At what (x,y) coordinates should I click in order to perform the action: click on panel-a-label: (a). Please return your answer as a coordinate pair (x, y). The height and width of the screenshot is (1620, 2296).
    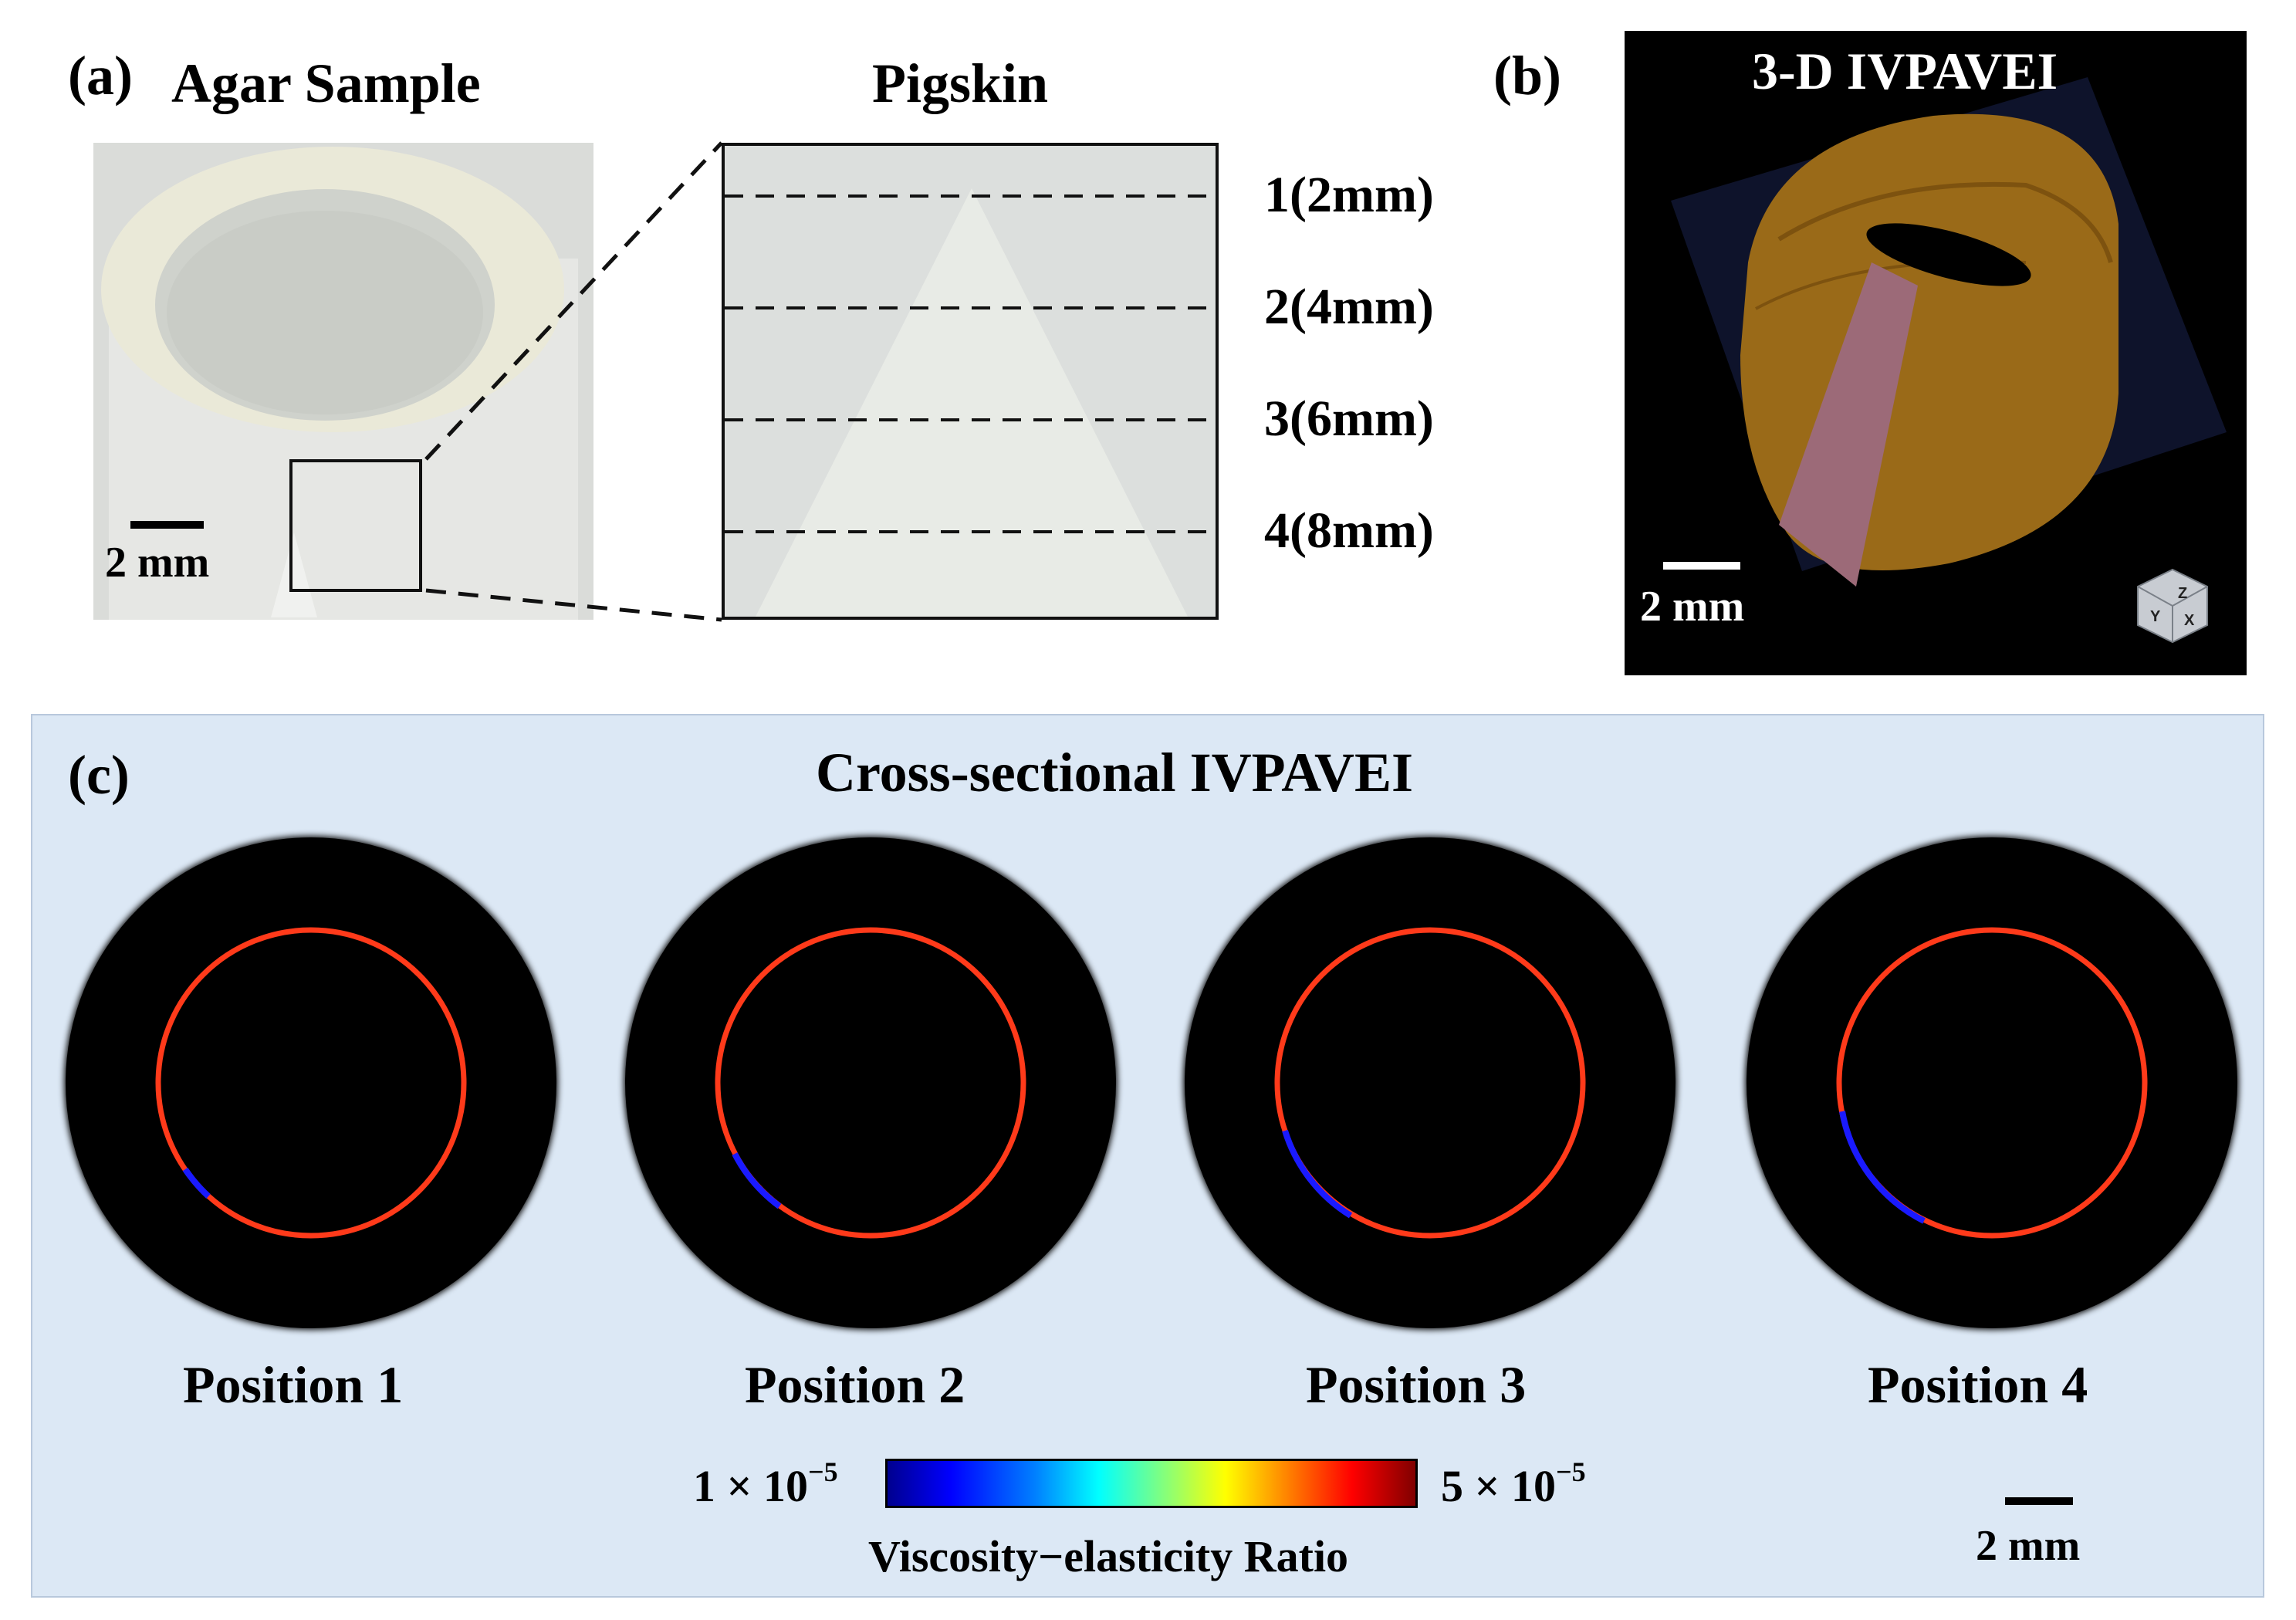
    Looking at the image, I should click on (100, 76).